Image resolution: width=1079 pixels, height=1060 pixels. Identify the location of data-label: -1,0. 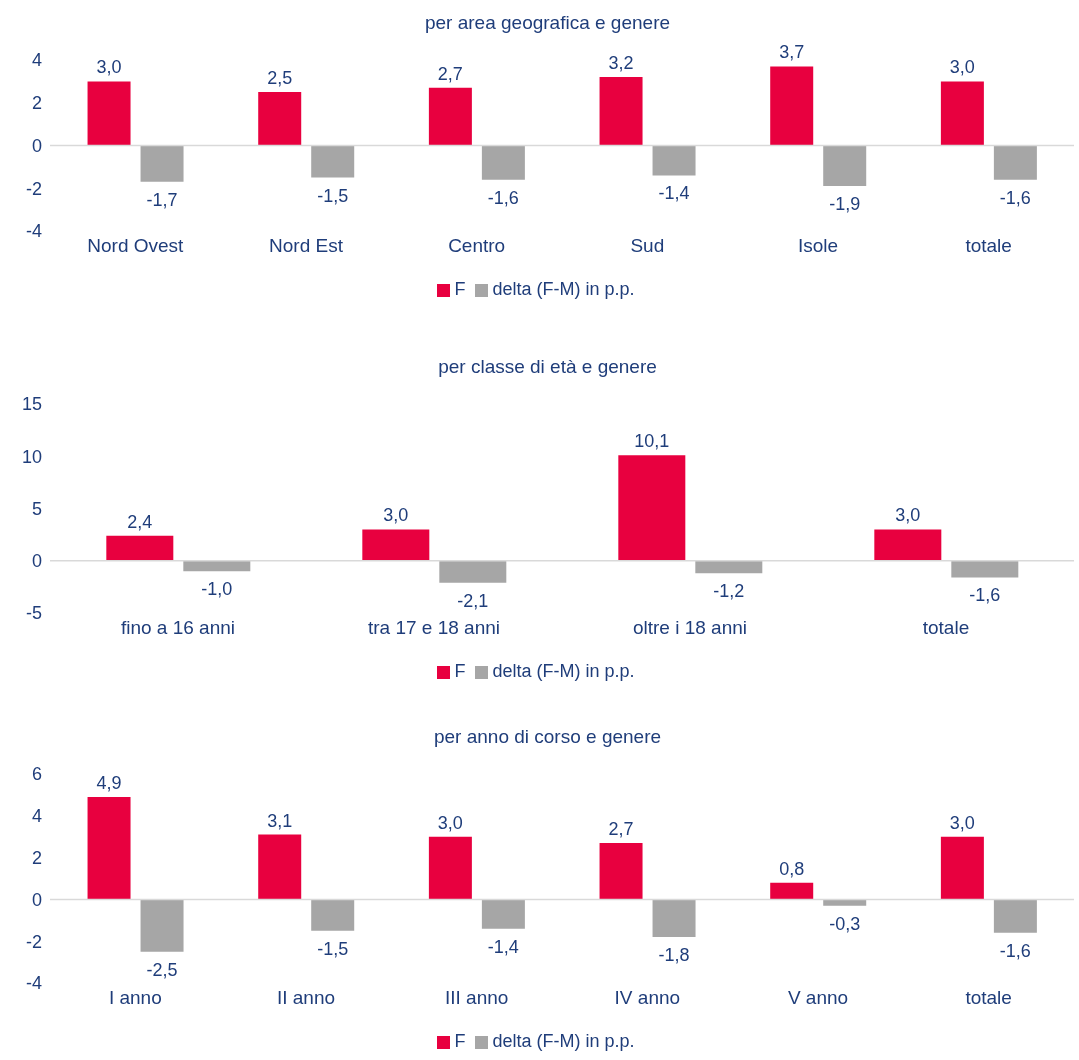
(217, 589).